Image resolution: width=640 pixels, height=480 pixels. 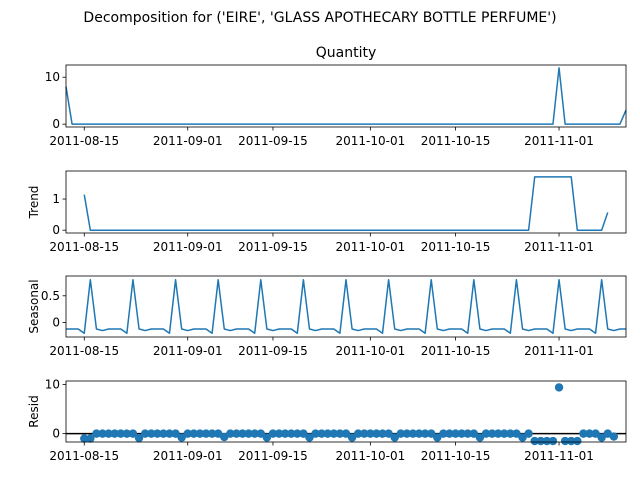 I want to click on x-tick-label: 2011-10-01, so click(x=370, y=351).